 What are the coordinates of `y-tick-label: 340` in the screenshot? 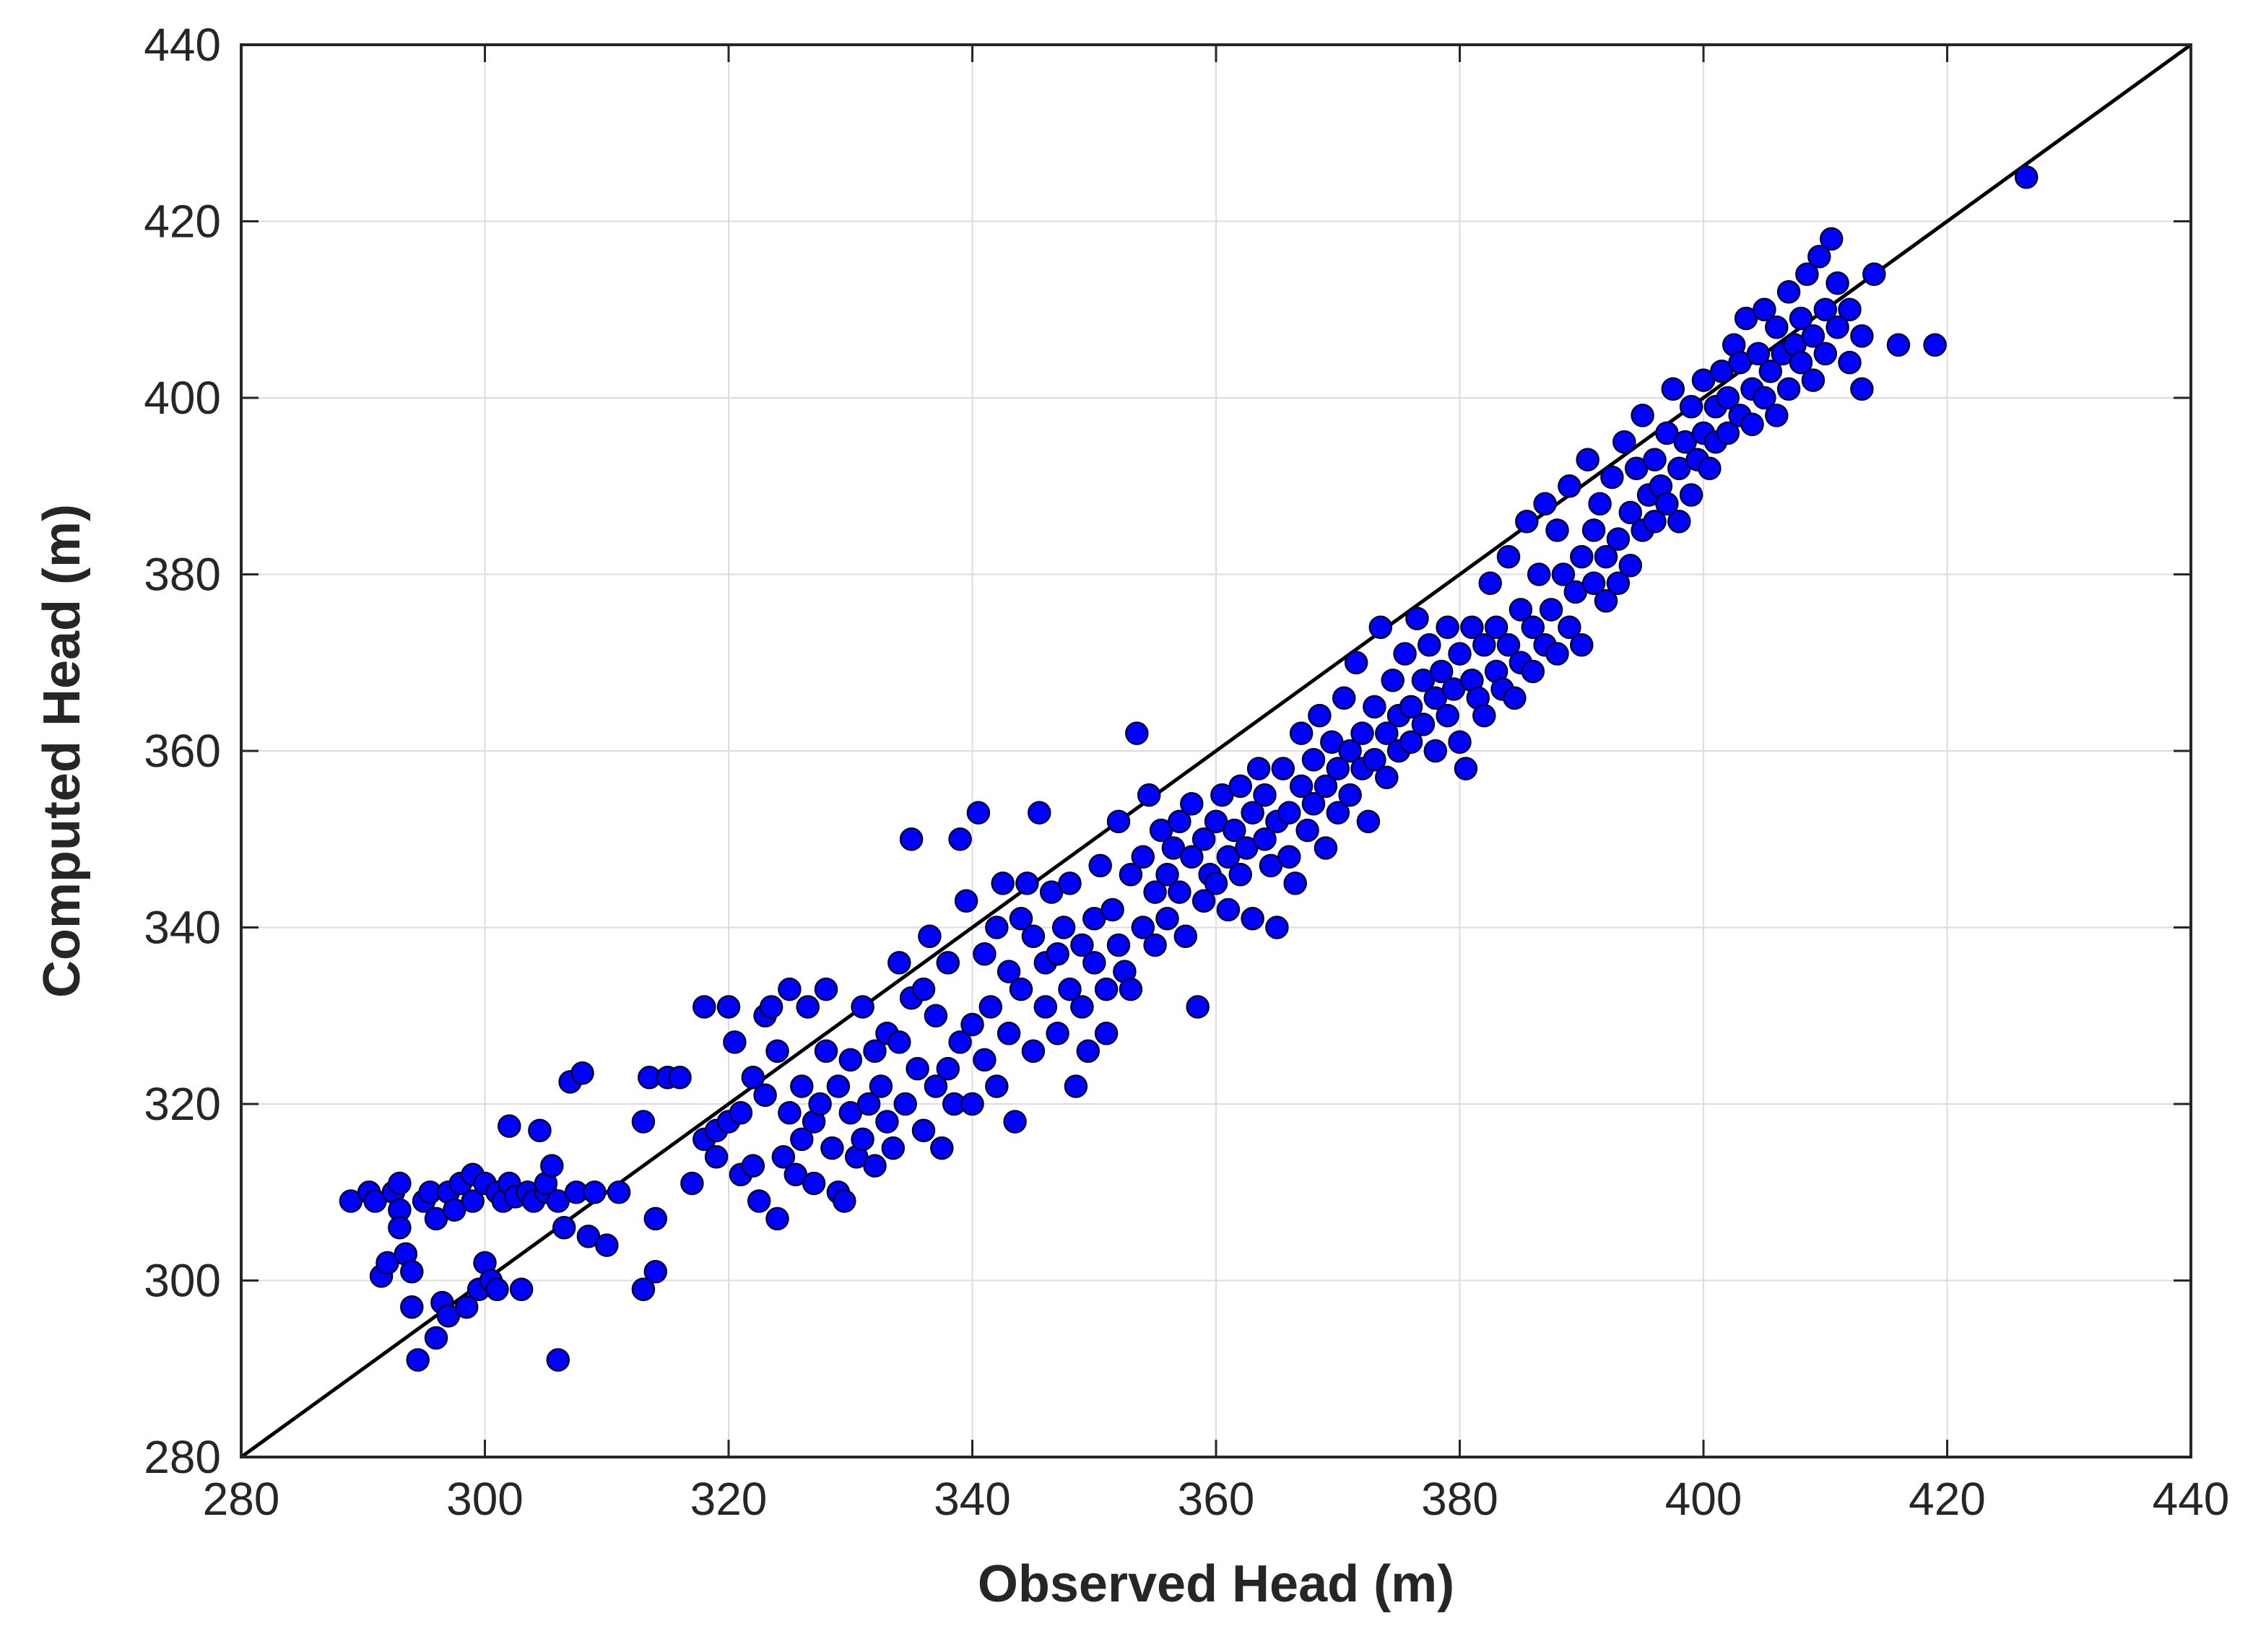 It's located at (182, 928).